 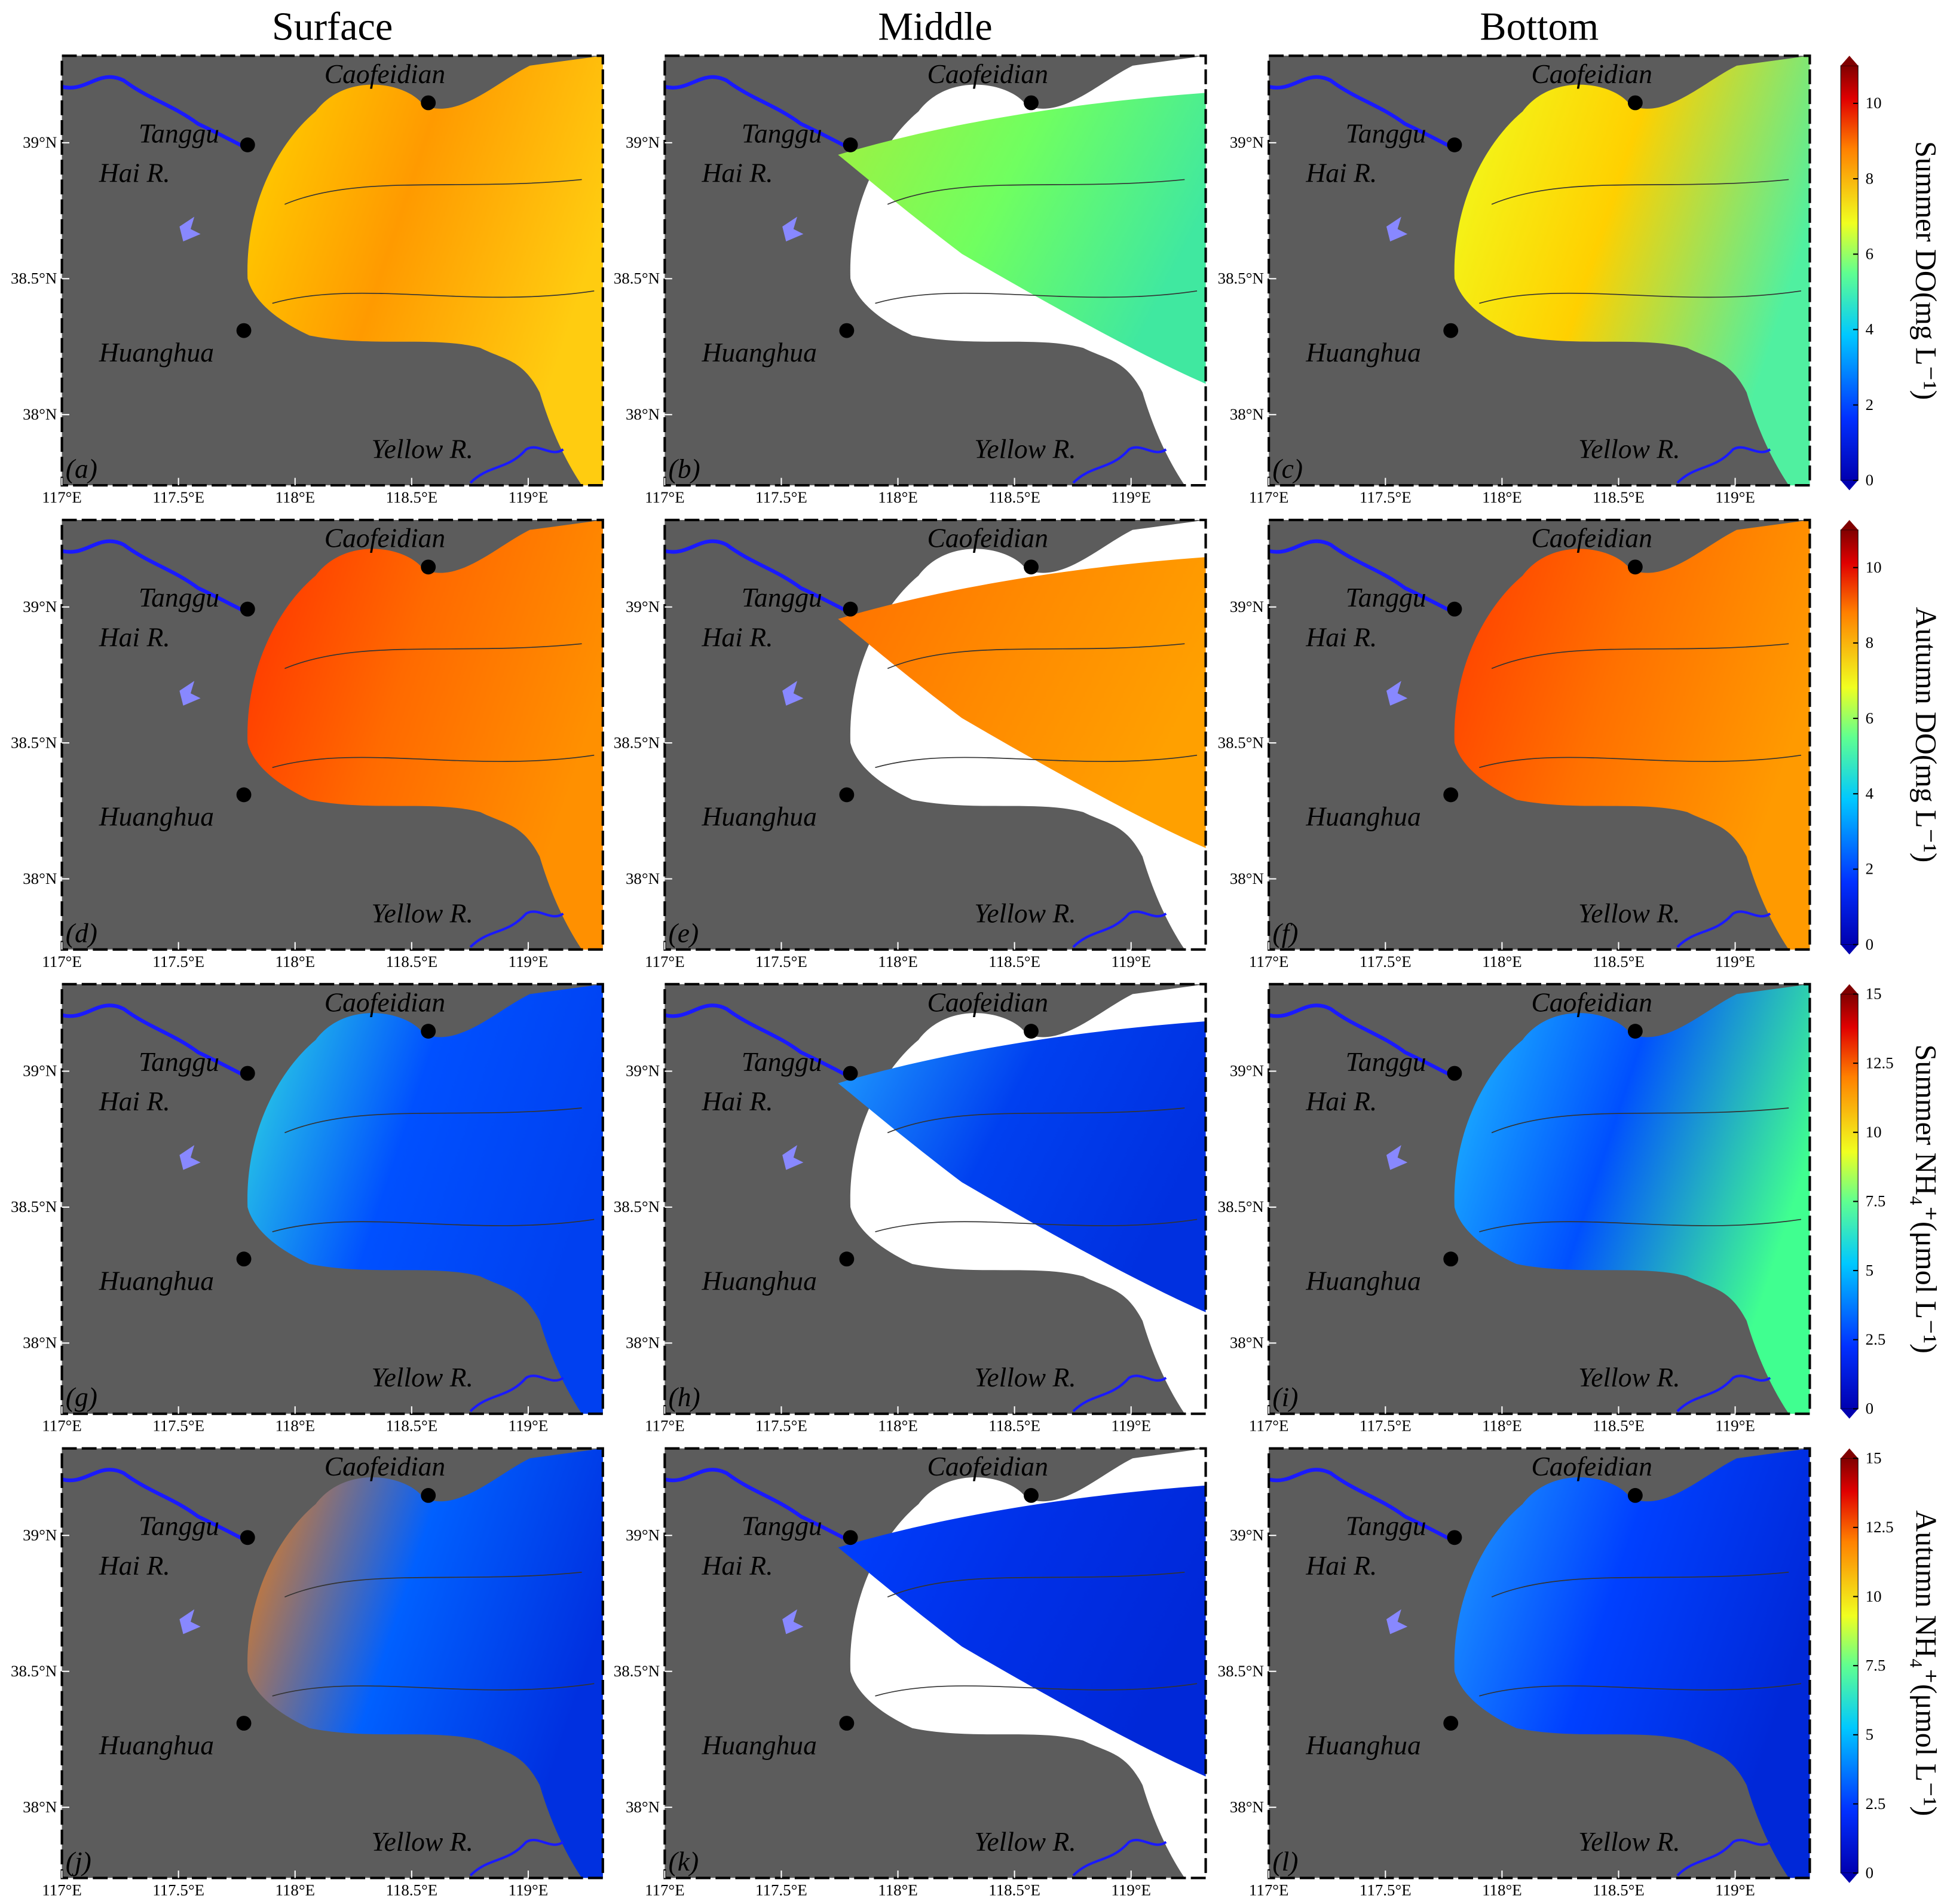 What do you see at coordinates (1874, 1596) in the screenshot?
I see `colorbar-tick-label: 10` at bounding box center [1874, 1596].